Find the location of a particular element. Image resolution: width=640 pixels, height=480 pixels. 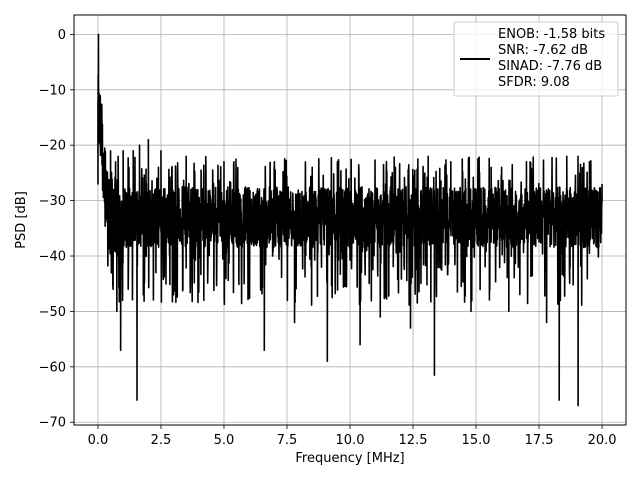

legend-box is located at coordinates (536, 59).